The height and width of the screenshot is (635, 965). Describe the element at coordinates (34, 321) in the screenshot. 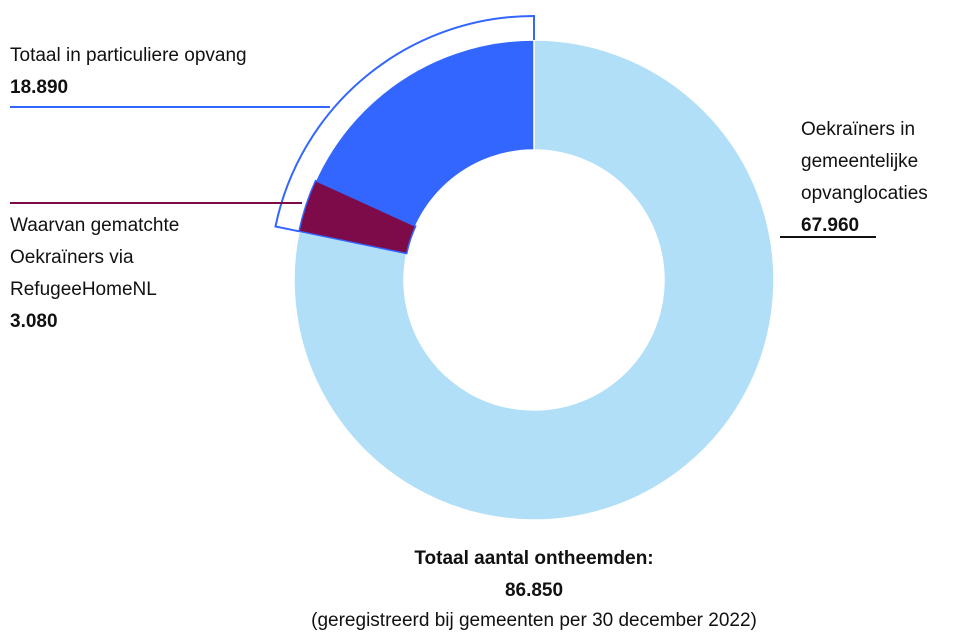

I see `value-label: 3.080` at that location.